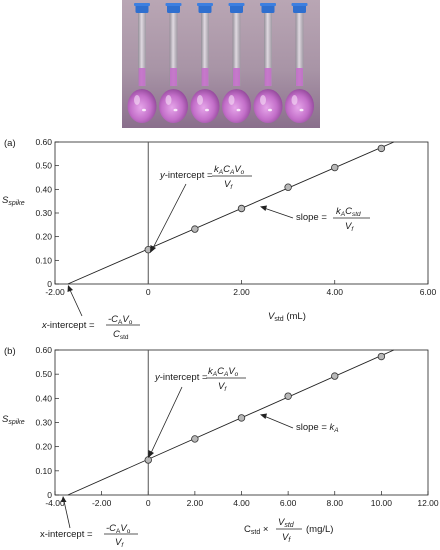  Describe the element at coordinates (428, 503) in the screenshot. I see `x-tick-label: 12.00` at that location.